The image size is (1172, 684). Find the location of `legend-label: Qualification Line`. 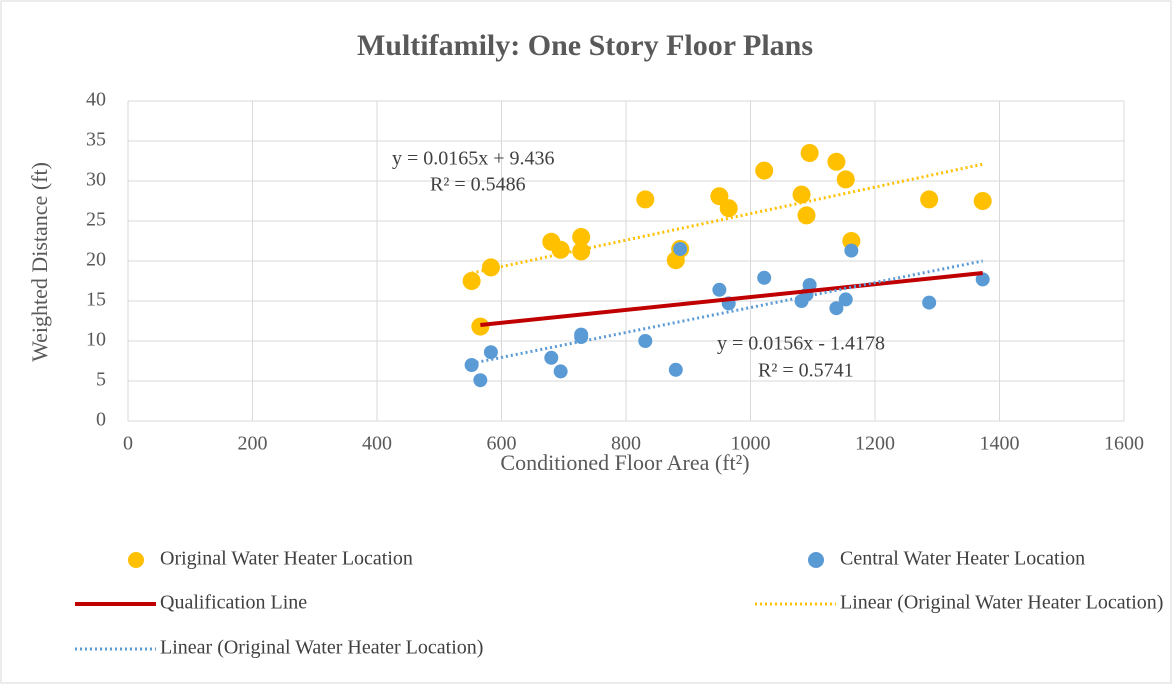

legend-label: Qualification Line is located at coordinates (233, 603).